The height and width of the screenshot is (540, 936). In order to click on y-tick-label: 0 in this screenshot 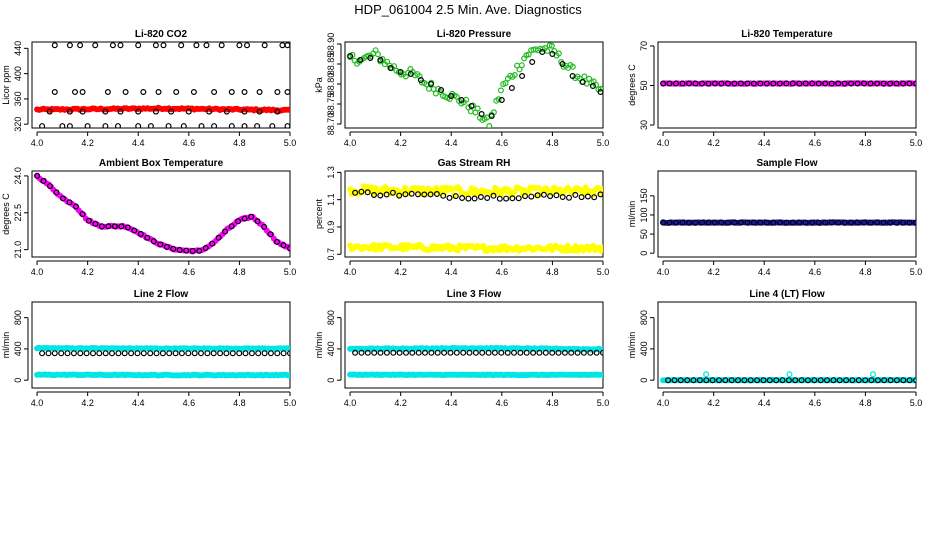, I will do `click(644, 253)`.